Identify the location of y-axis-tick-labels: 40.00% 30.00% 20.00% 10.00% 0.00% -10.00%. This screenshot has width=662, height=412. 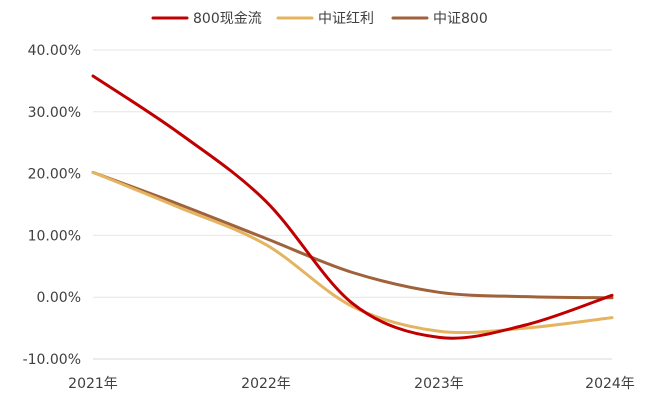
(52, 205).